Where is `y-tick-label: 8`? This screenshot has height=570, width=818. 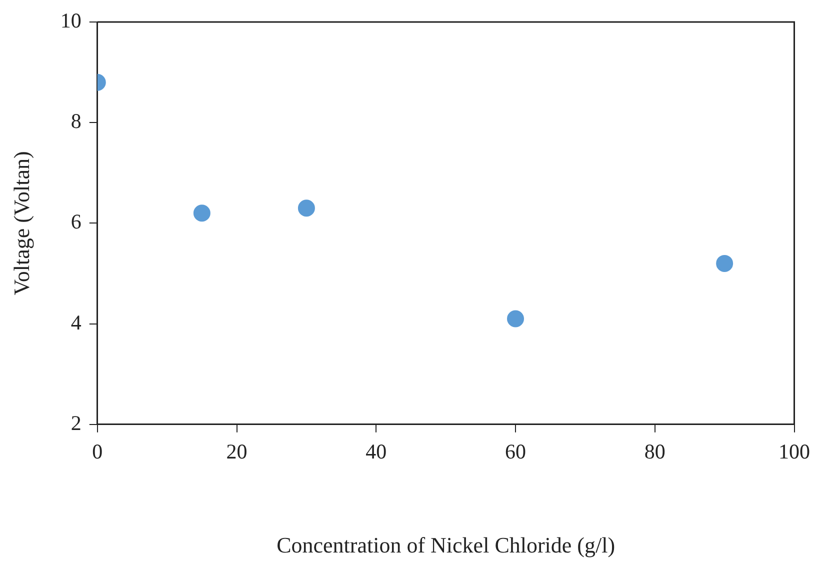 y-tick-label: 8 is located at coordinates (76, 121).